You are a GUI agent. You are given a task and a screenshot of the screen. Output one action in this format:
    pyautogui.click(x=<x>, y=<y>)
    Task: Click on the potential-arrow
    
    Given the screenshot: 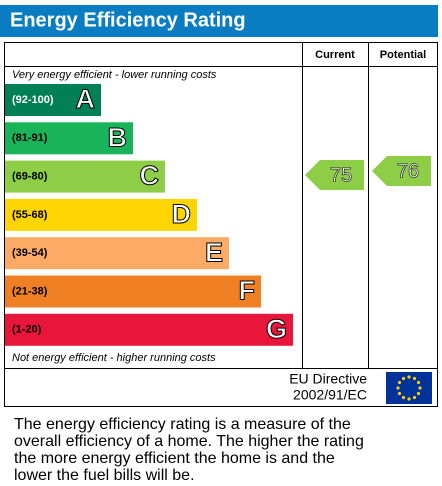 What is the action you would take?
    pyautogui.click(x=401, y=171)
    